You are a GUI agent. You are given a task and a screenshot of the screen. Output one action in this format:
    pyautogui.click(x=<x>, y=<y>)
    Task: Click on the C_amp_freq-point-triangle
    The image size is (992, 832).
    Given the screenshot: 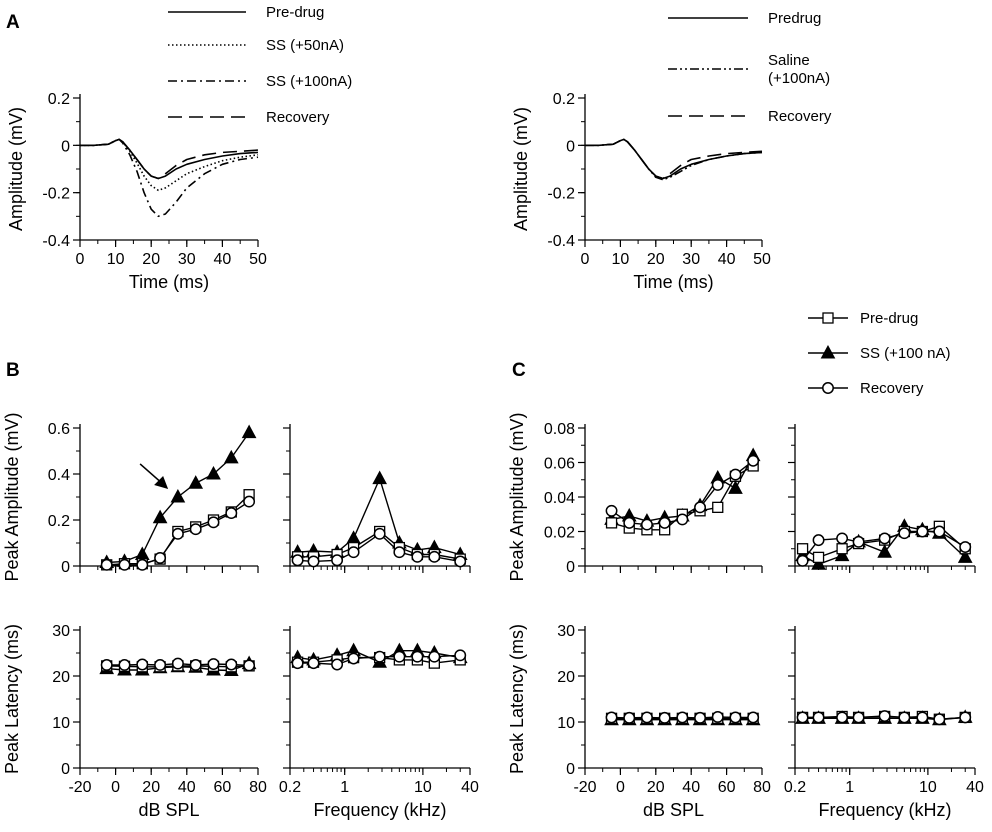 What is the action you would take?
    pyautogui.click(x=818, y=563)
    